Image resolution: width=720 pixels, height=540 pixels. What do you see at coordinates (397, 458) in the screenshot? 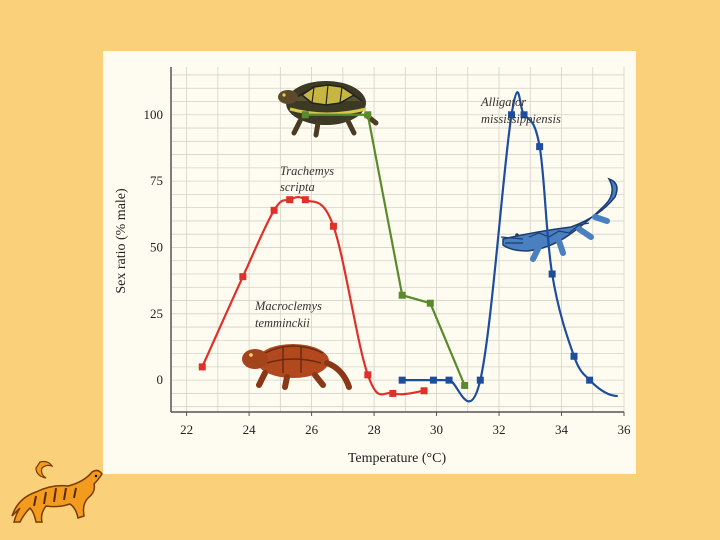
I see `x-axis-title: Temperature (°C)` at bounding box center [397, 458].